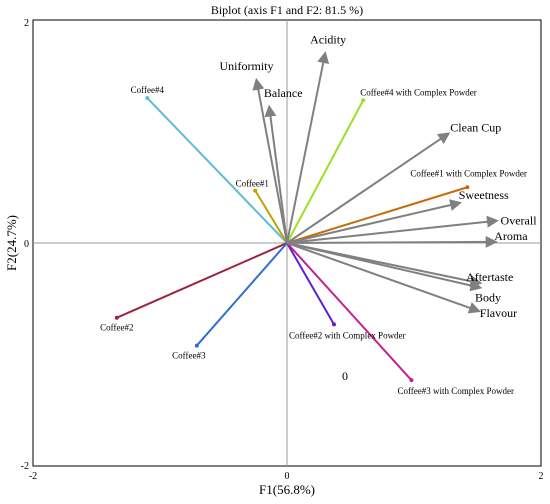  I want to click on chart-title: Biplot (axis F1 and F2: 81.5 %), so click(287, 10).